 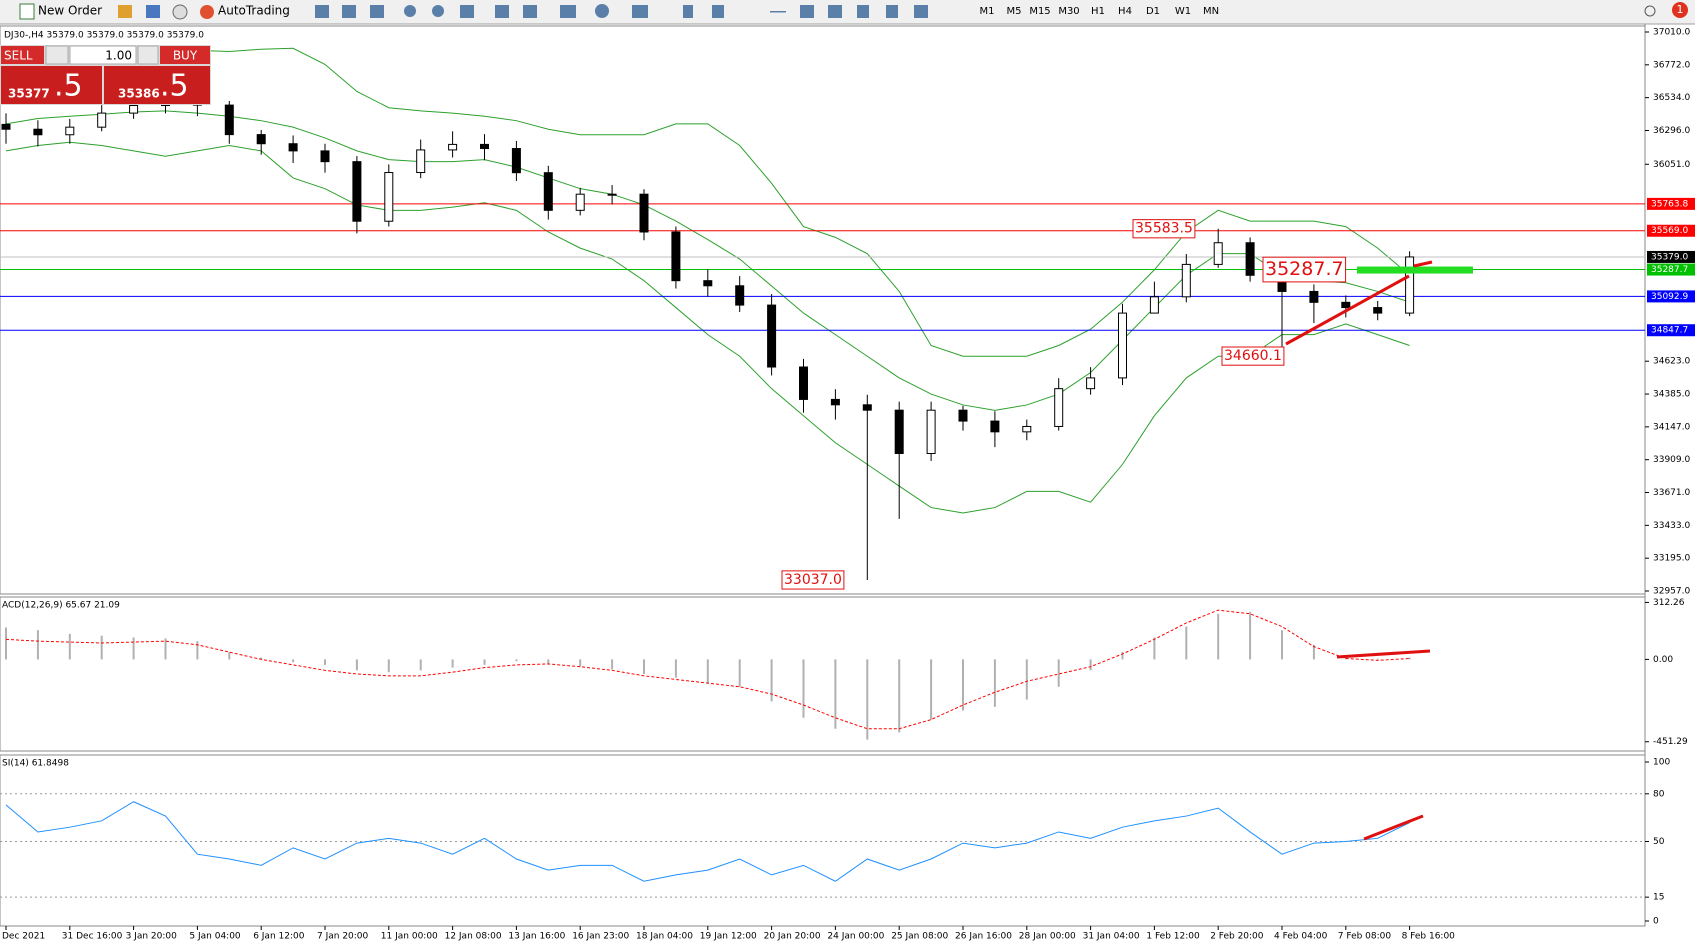 What do you see at coordinates (215, 937) in the screenshot?
I see `x-tick-label: 5 Jan 04:00` at bounding box center [215, 937].